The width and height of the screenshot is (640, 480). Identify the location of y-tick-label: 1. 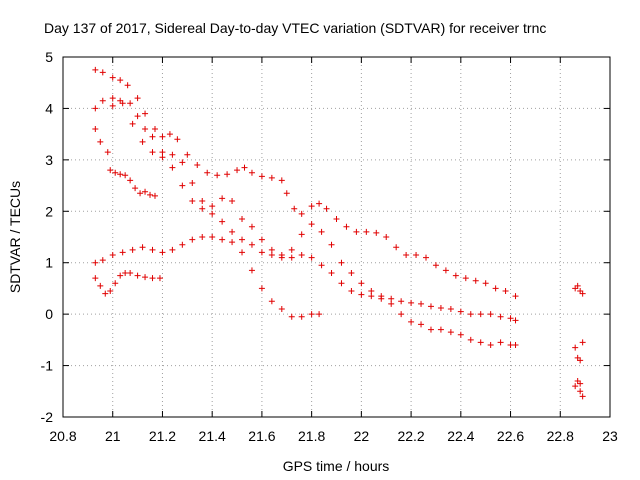
(49, 263).